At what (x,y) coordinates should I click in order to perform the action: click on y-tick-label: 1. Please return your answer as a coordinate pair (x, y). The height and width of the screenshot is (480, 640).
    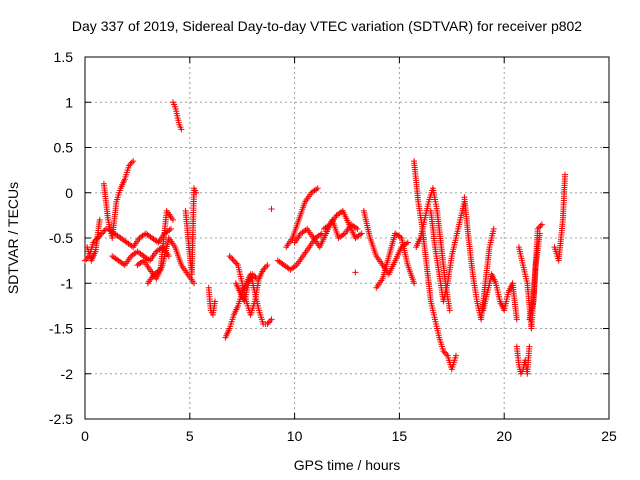
    Looking at the image, I should click on (69, 102).